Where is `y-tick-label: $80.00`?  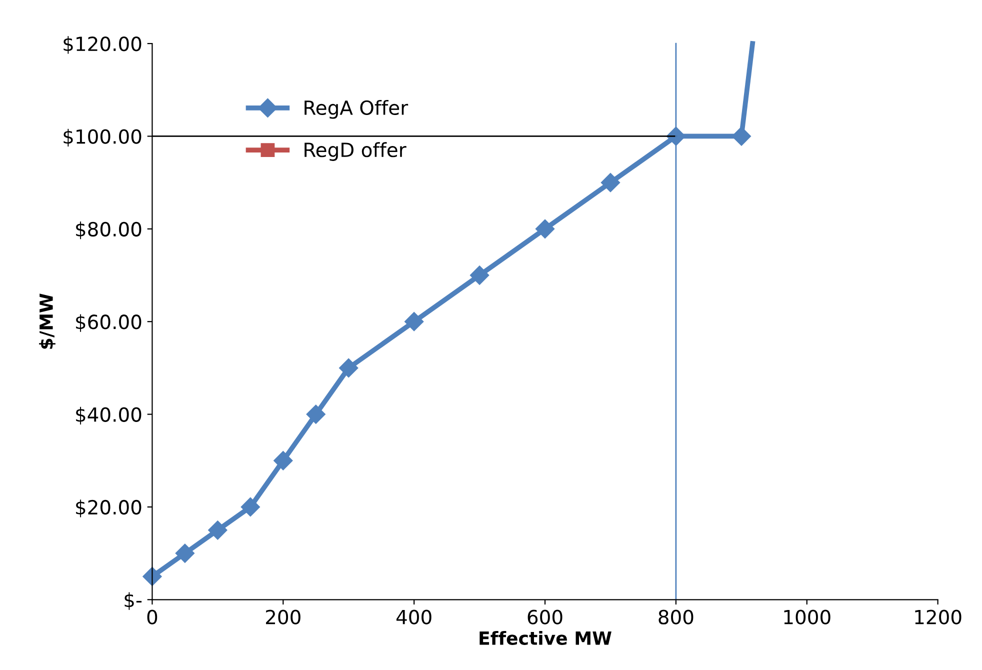 y-tick-label: $80.00 is located at coordinates (109, 231).